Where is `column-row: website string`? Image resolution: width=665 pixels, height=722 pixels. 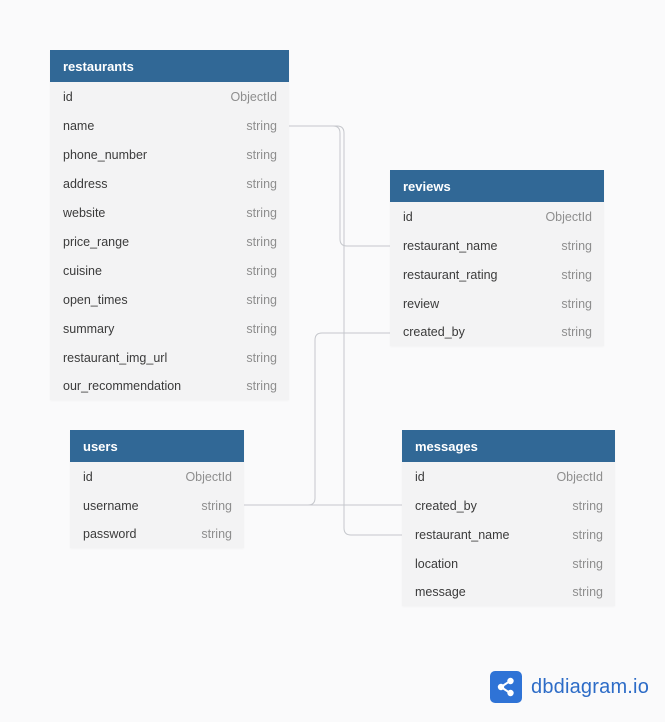 column-row: website string is located at coordinates (169, 212).